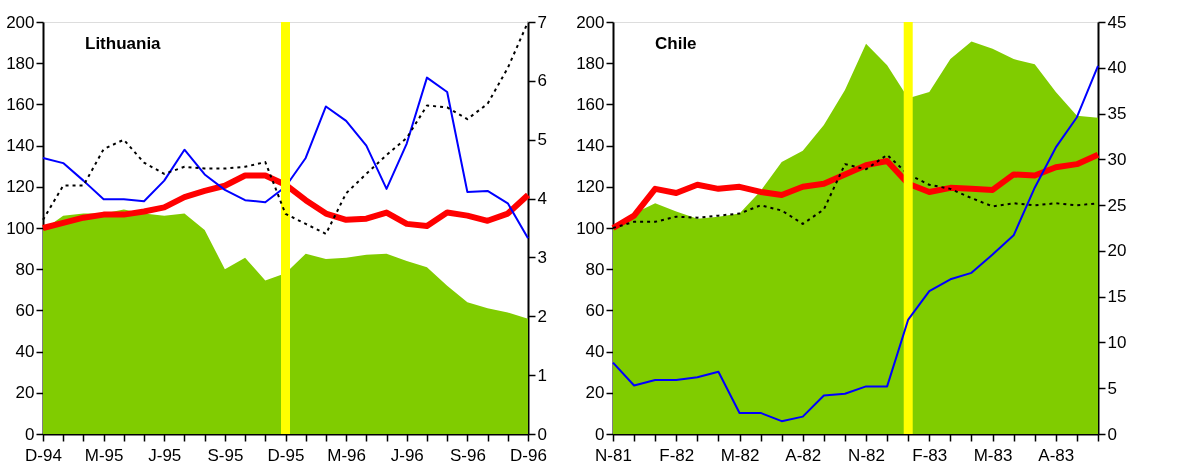 The width and height of the screenshot is (1193, 475). I want to click on x-tick-label: S-96, so click(467, 455).